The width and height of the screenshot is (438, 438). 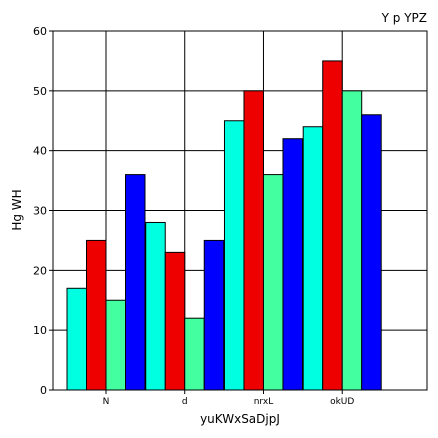 What do you see at coordinates (240, 419) in the screenshot?
I see `x-axis-label: yuKWxSaDjpJ` at bounding box center [240, 419].